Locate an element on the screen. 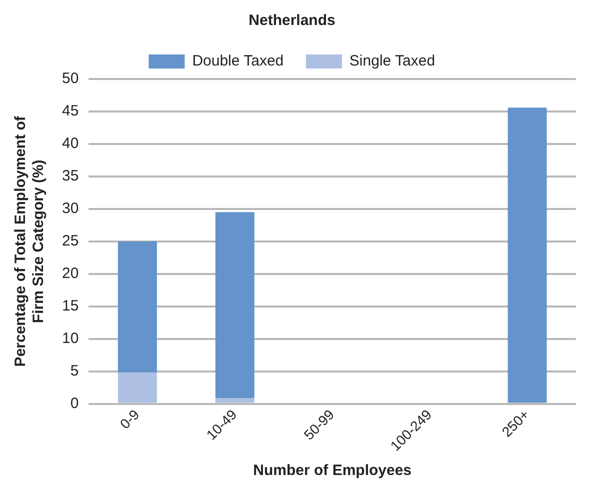 This screenshot has width=604, height=492. y-tick-label: 50 is located at coordinates (70, 79).